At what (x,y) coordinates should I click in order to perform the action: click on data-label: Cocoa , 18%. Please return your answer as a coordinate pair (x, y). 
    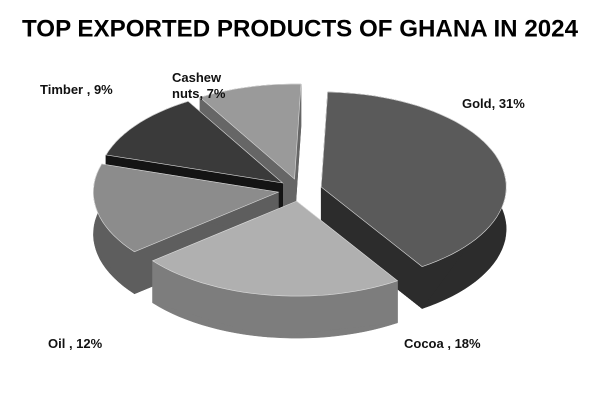
    Looking at the image, I should click on (442, 343).